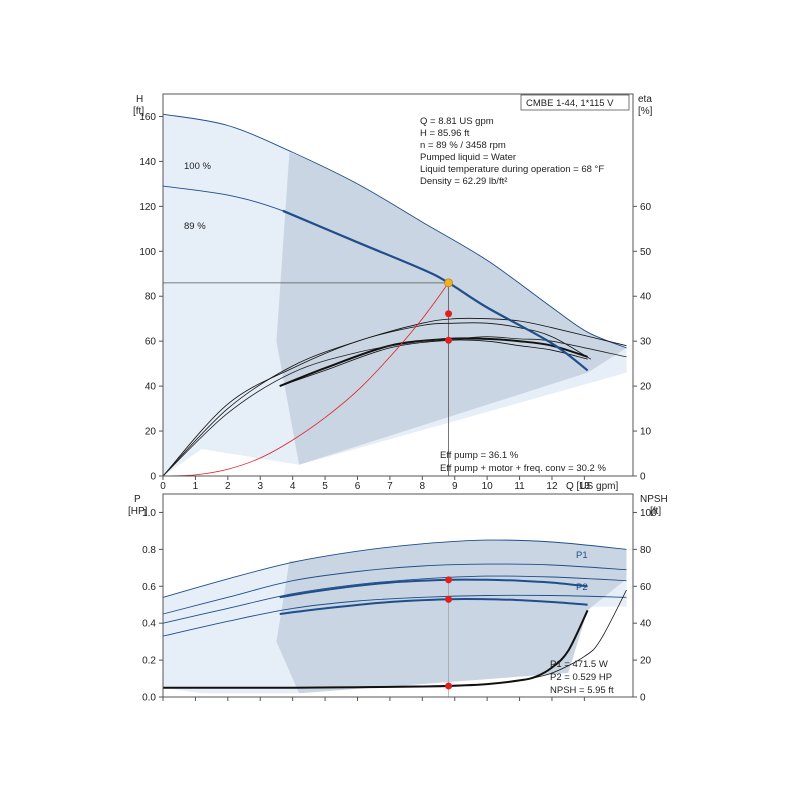  I want to click on x-tick-label: 5, so click(325, 486).